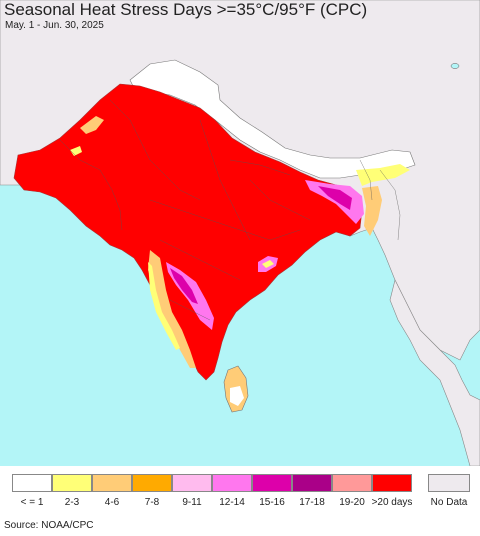 The width and height of the screenshot is (480, 536). What do you see at coordinates (76, 151) in the screenshot?
I see `northwest-yellow` at bounding box center [76, 151].